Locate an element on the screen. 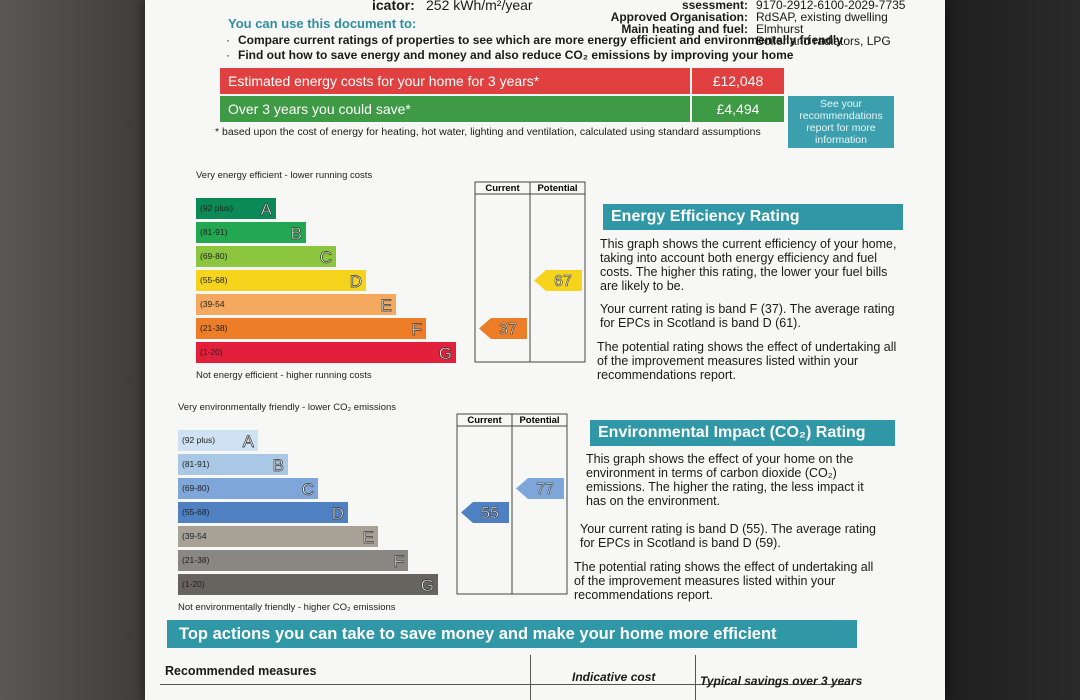 This screenshot has width=1080, height=700. rating-value: 67 is located at coordinates (563, 281).